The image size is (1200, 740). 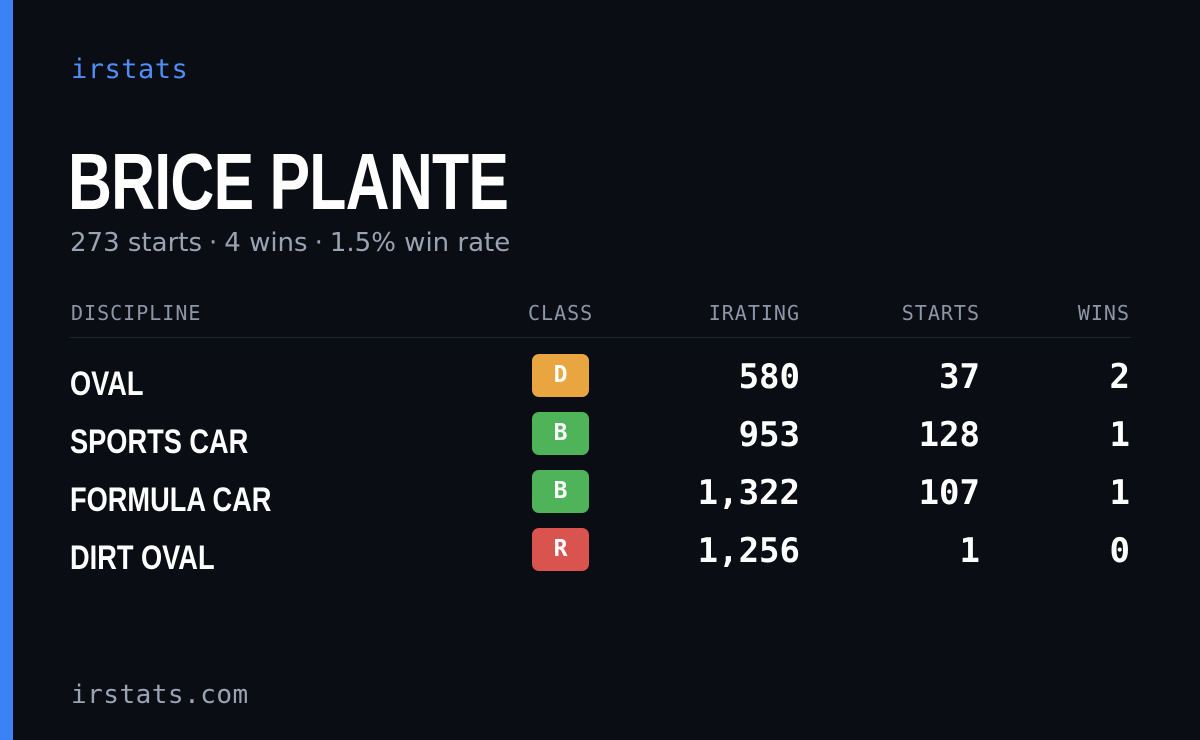 What do you see at coordinates (748, 551) in the screenshot?
I see `irating-value: 1,256` at bounding box center [748, 551].